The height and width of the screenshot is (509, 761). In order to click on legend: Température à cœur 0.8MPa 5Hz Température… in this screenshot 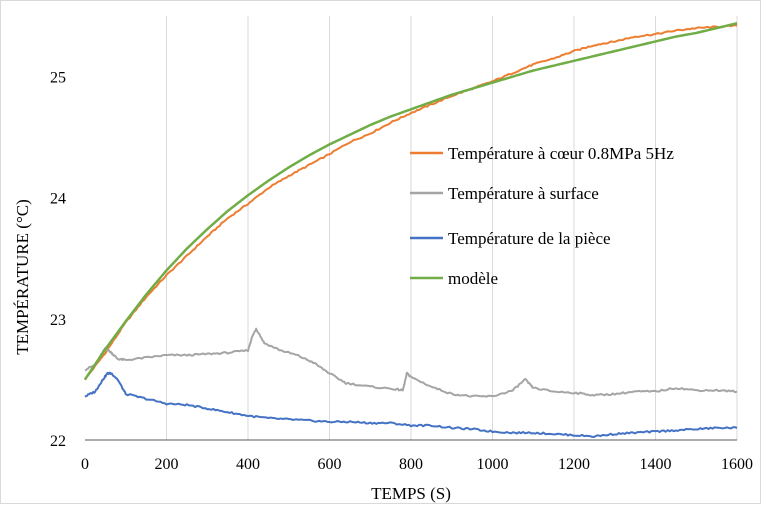, I will do `click(542, 216)`.